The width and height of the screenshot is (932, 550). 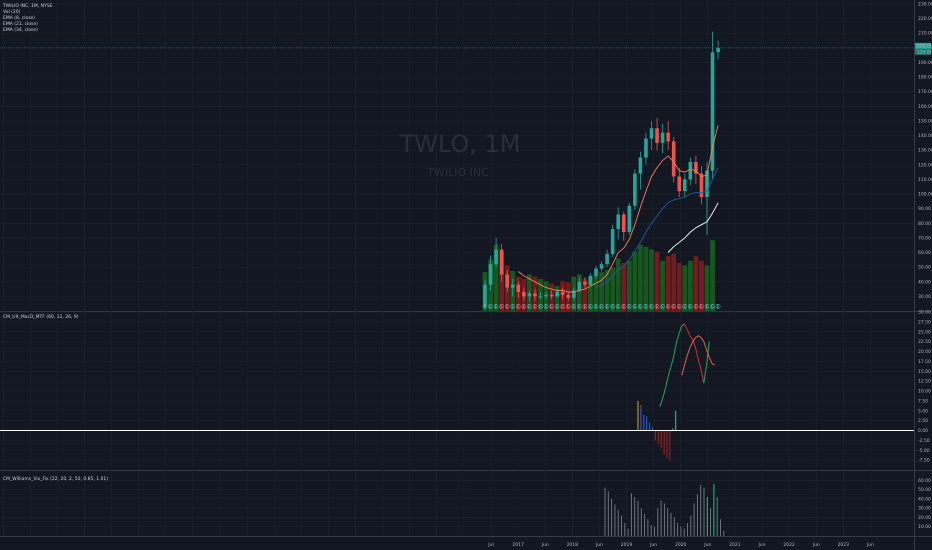 What do you see at coordinates (925, 151) in the screenshot?
I see `y-tick-label: 130.00` at bounding box center [925, 151].